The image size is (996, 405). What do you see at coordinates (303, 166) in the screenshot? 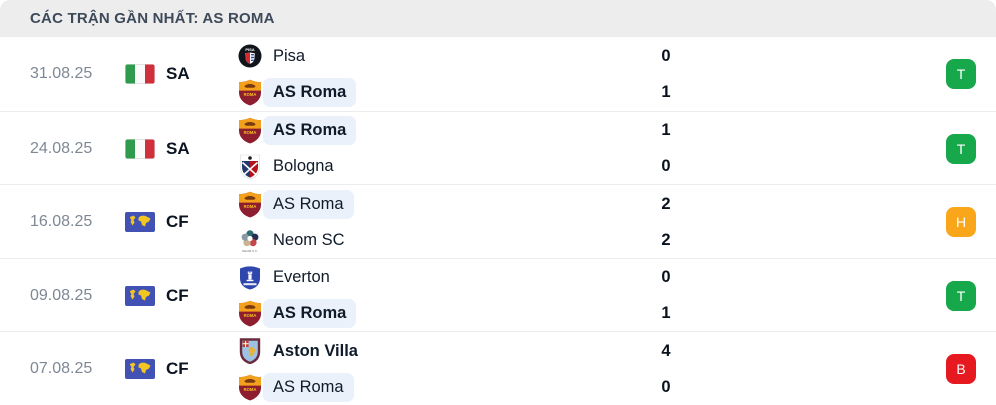
I see `team-name: Bologna` at bounding box center [303, 166].